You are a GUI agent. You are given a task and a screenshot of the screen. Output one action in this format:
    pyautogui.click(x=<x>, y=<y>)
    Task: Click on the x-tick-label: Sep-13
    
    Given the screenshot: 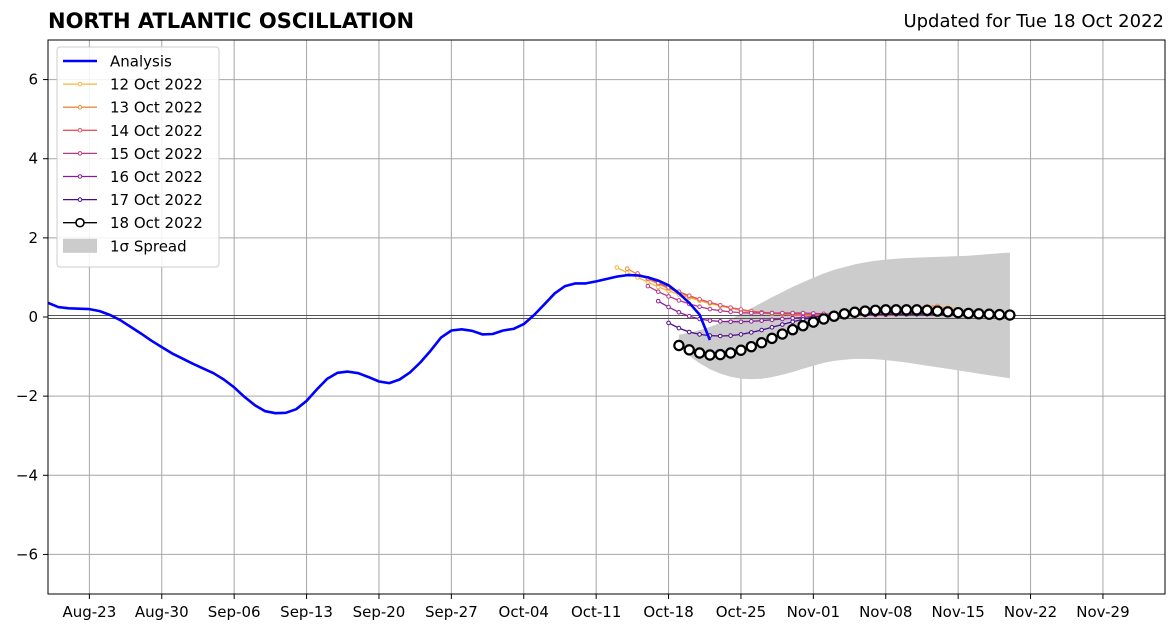 What is the action you would take?
    pyautogui.click(x=306, y=612)
    